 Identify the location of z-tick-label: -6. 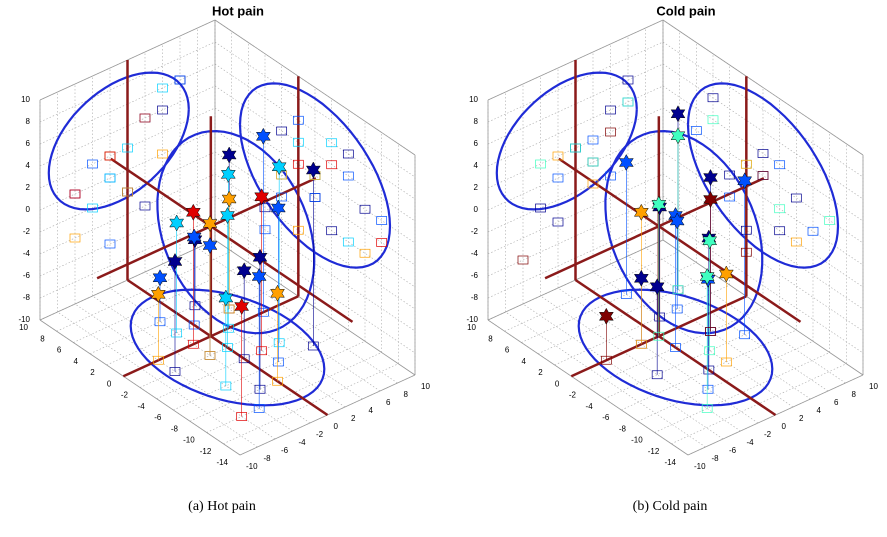
(27, 275).